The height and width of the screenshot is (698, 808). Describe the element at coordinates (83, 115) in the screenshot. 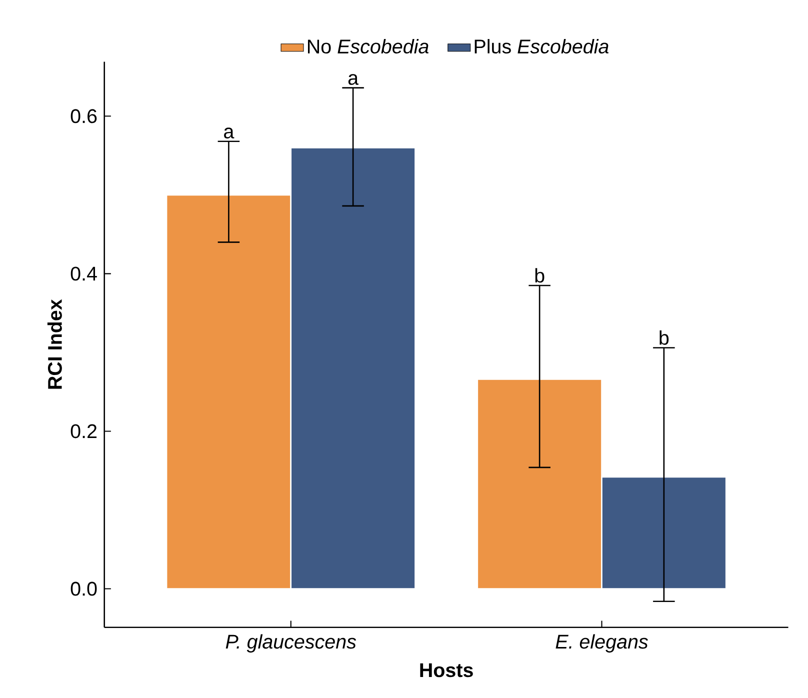

I see `y-tick-label: 0.6` at that location.